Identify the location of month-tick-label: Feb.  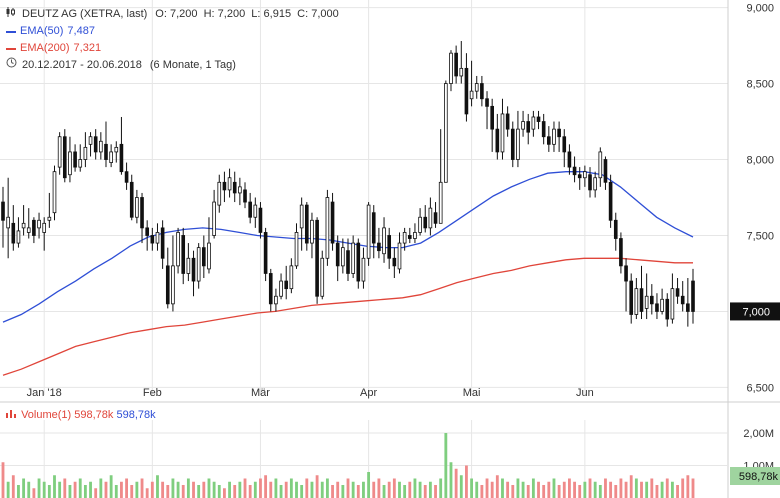
(152, 393).